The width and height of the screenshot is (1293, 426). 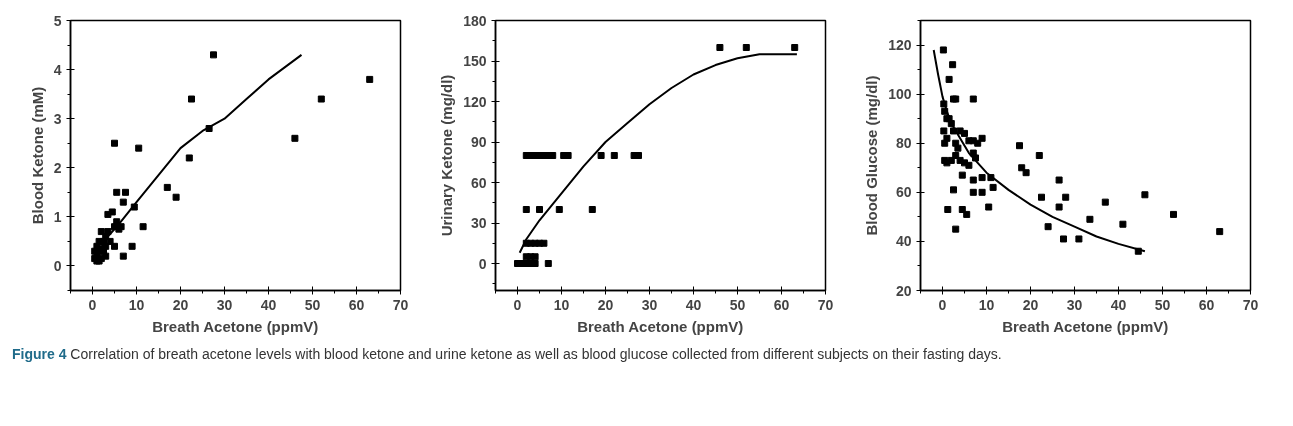 I want to click on y-tick-label: 100, so click(x=900, y=94).